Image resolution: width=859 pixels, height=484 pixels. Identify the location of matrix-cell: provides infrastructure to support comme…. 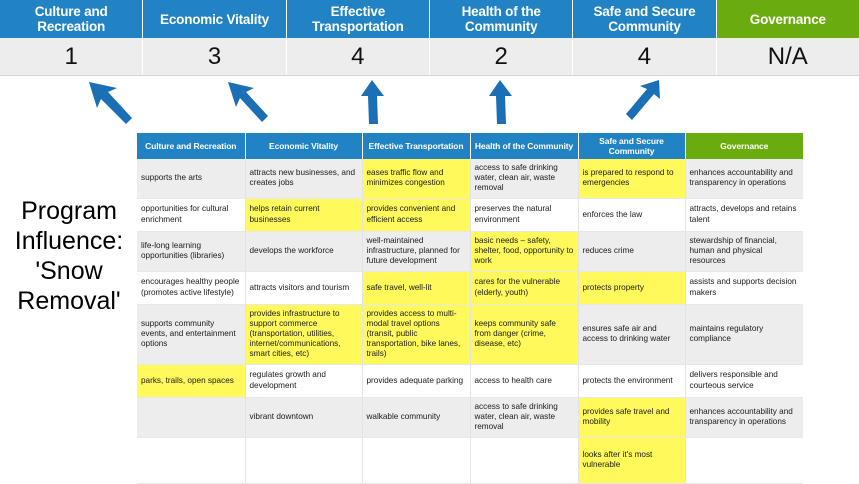
(304, 334).